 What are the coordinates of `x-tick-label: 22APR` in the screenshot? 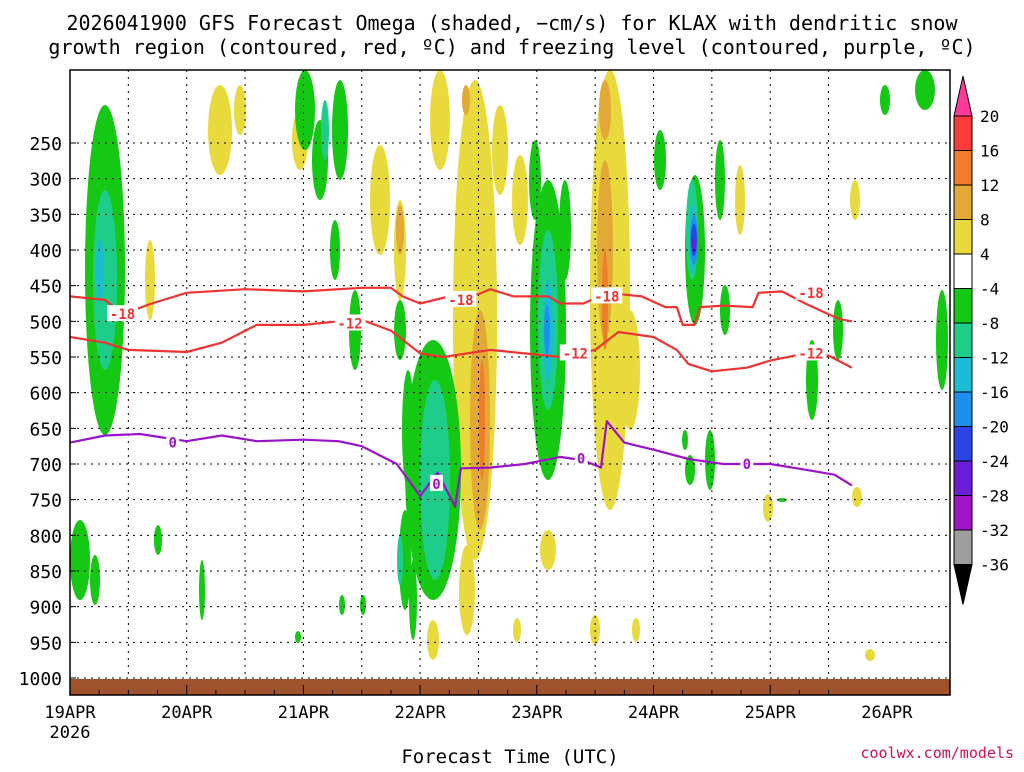 It's located at (421, 713).